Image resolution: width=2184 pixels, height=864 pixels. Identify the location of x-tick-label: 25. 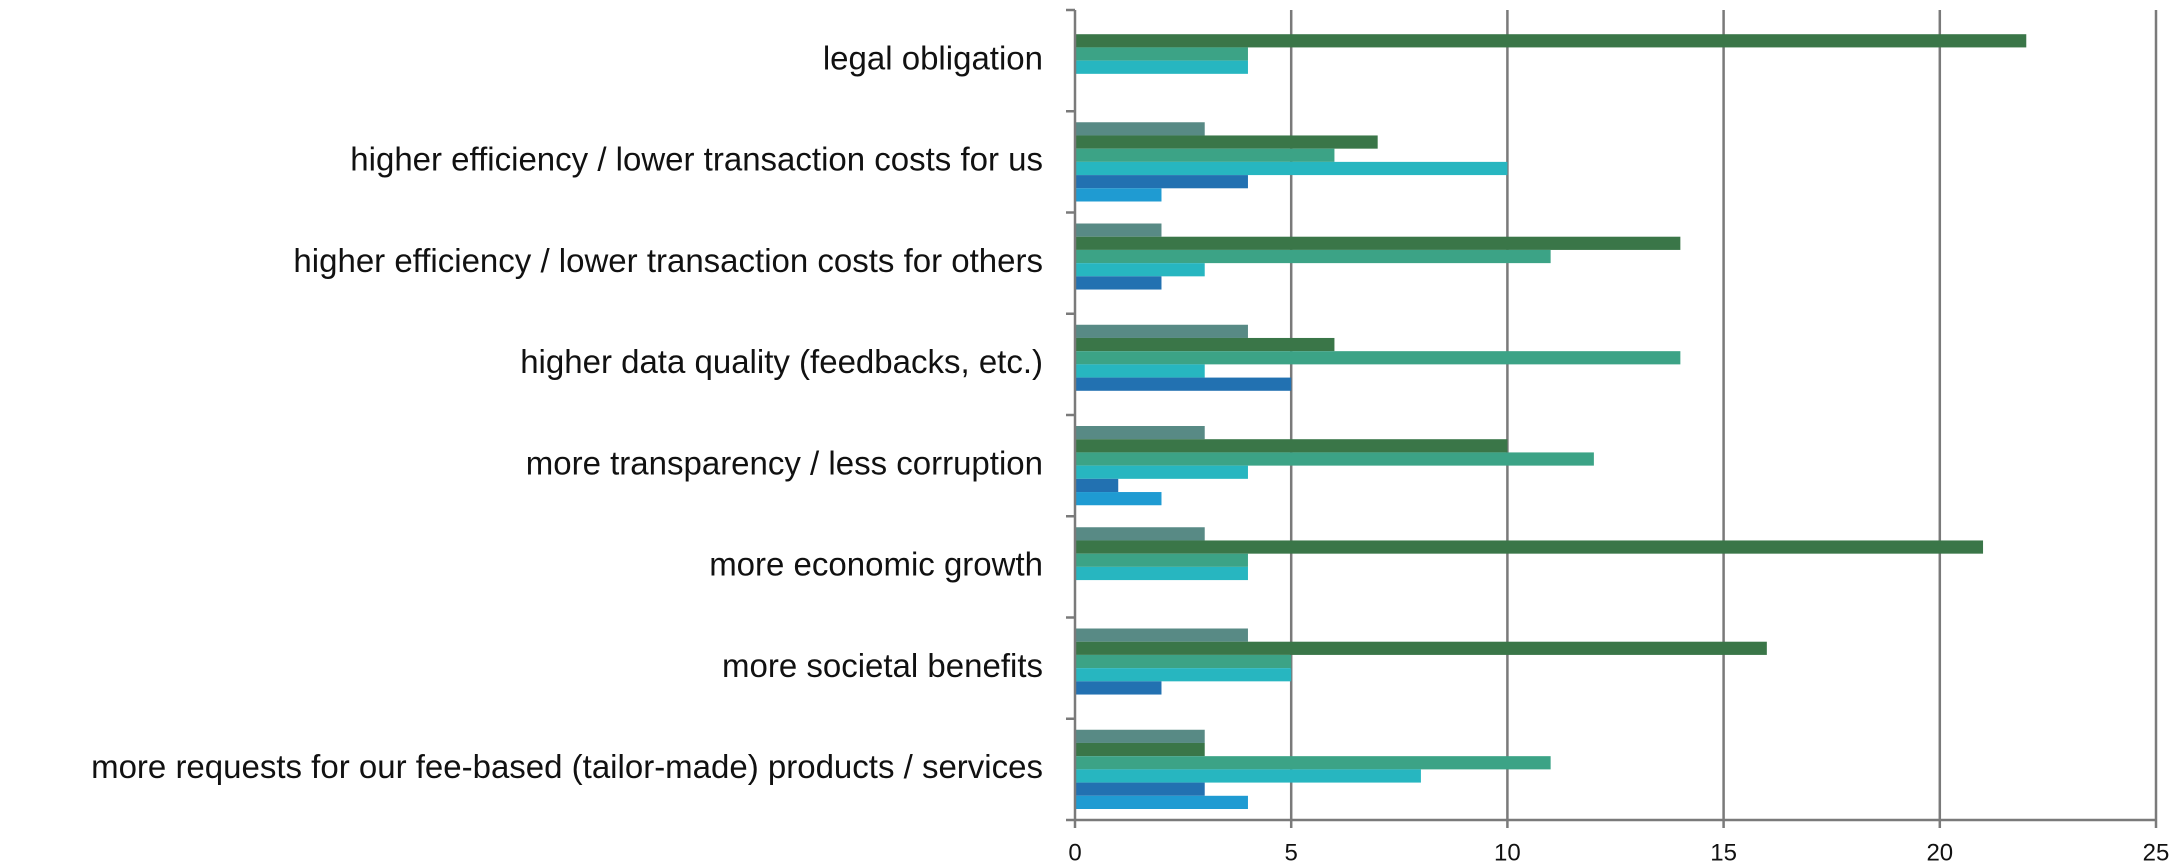
(2156, 851).